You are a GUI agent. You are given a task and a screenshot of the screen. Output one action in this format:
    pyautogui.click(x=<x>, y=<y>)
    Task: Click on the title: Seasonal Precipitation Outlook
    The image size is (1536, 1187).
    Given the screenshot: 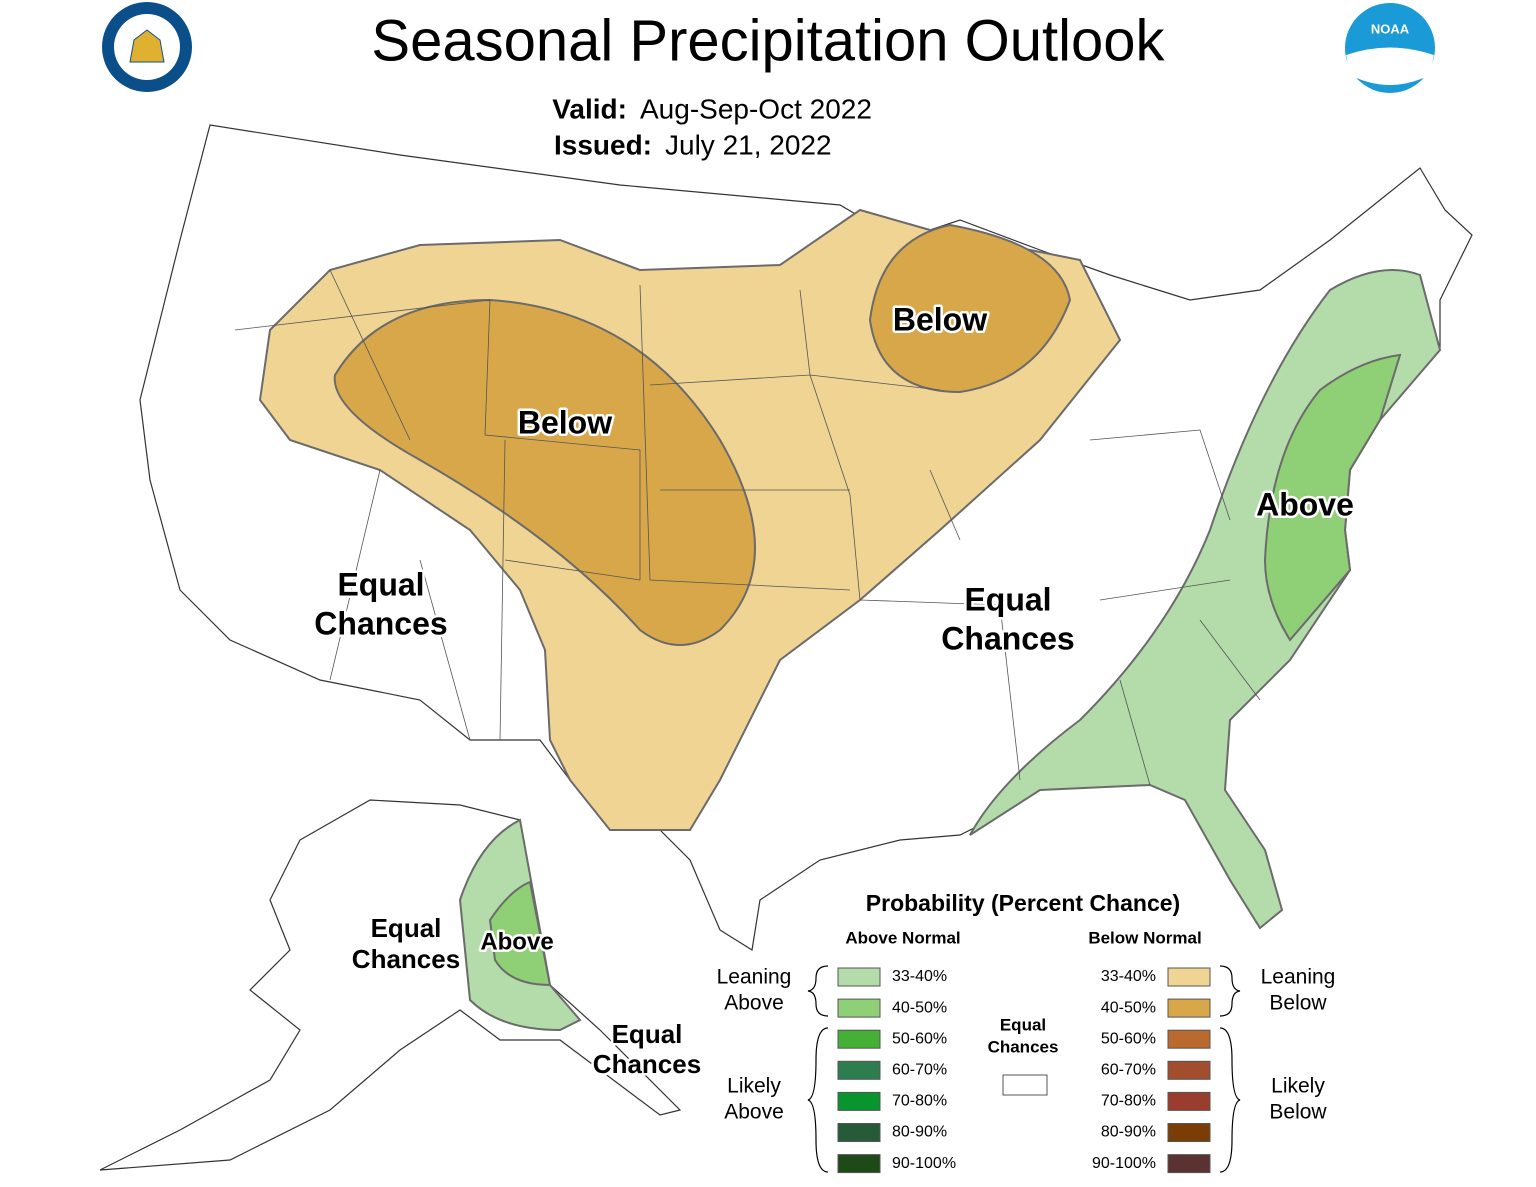 What is the action you would take?
    pyautogui.click(x=768, y=40)
    